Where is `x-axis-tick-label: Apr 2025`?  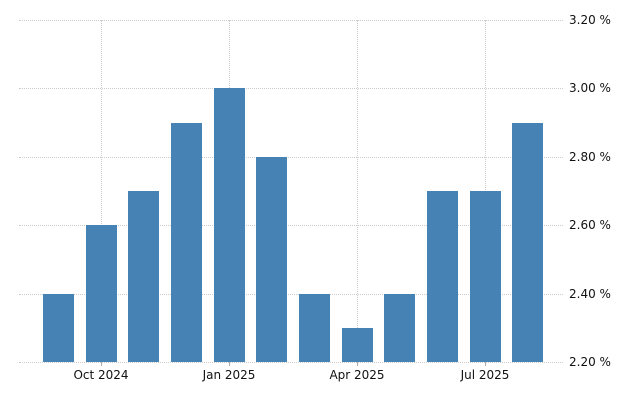
x-axis-tick-label: Apr 2025 is located at coordinates (357, 375).